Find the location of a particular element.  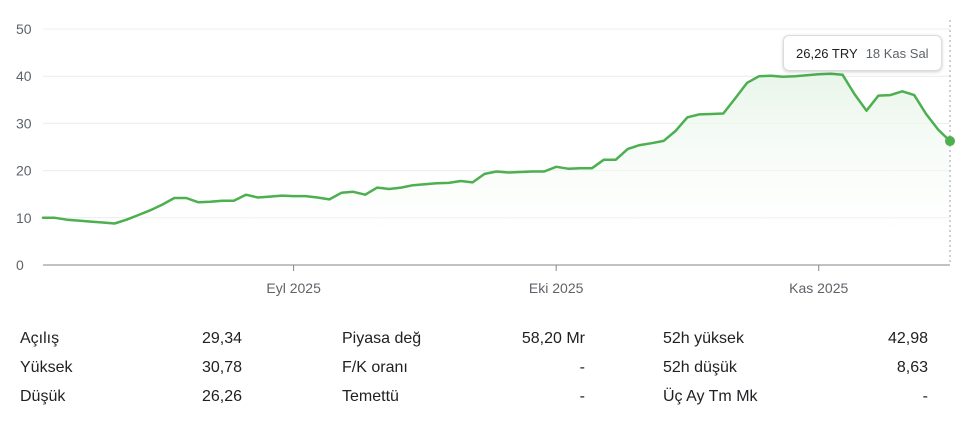

stat-value: 26,26 is located at coordinates (221, 396).